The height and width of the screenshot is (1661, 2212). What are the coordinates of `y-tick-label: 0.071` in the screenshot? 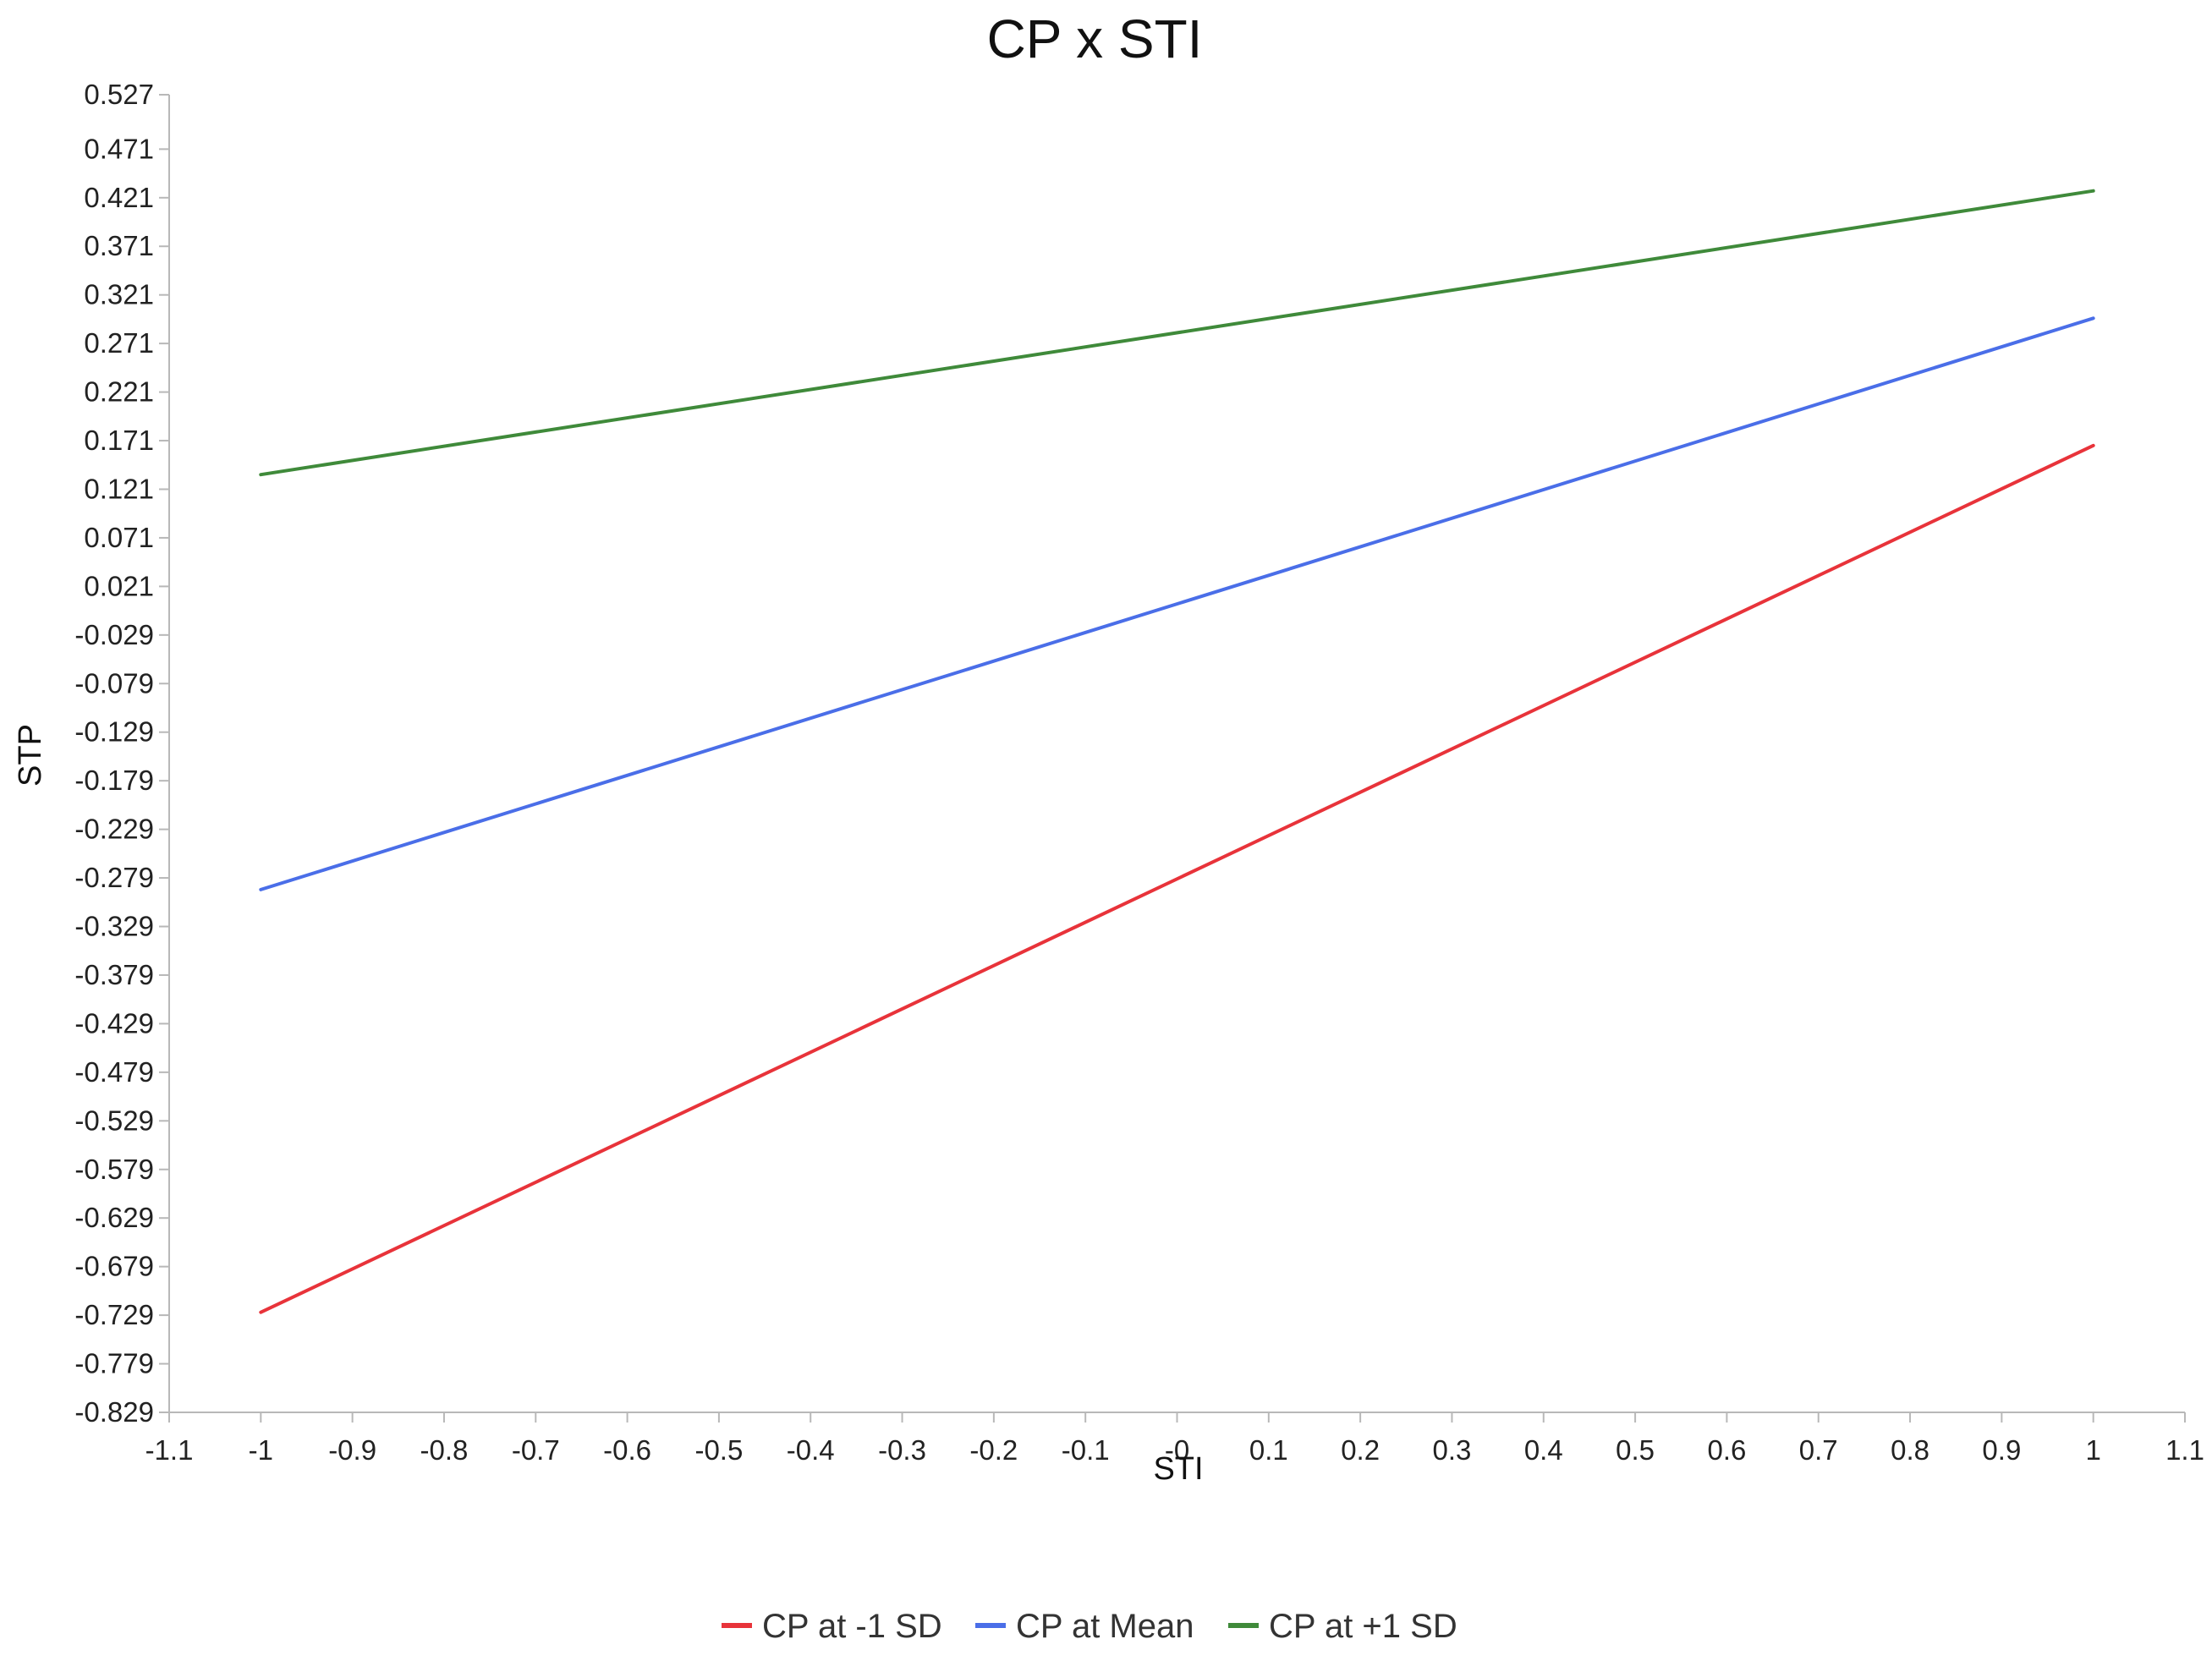 It's located at (119, 537).